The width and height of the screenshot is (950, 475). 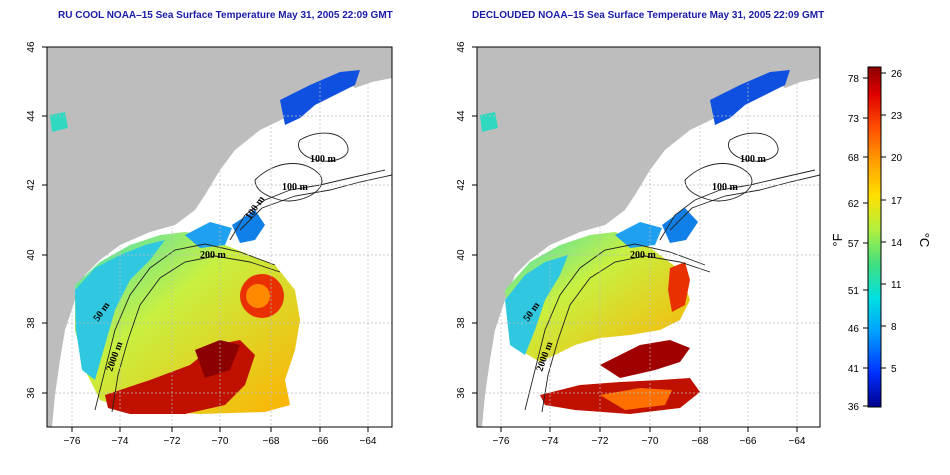 What do you see at coordinates (700, 441) in the screenshot?
I see `right-xtick-68: −68` at bounding box center [700, 441].